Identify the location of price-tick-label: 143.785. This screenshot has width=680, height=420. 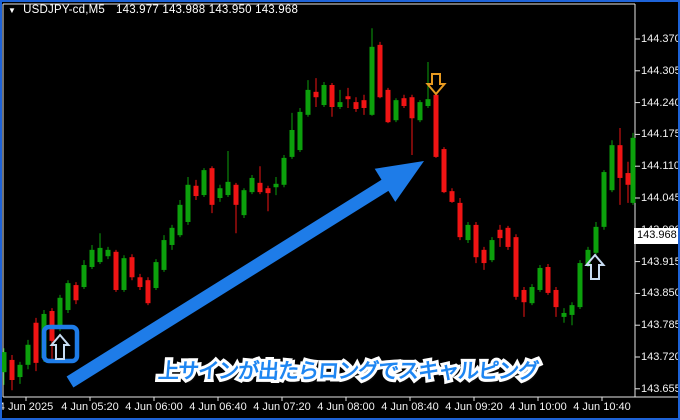
(660, 325).